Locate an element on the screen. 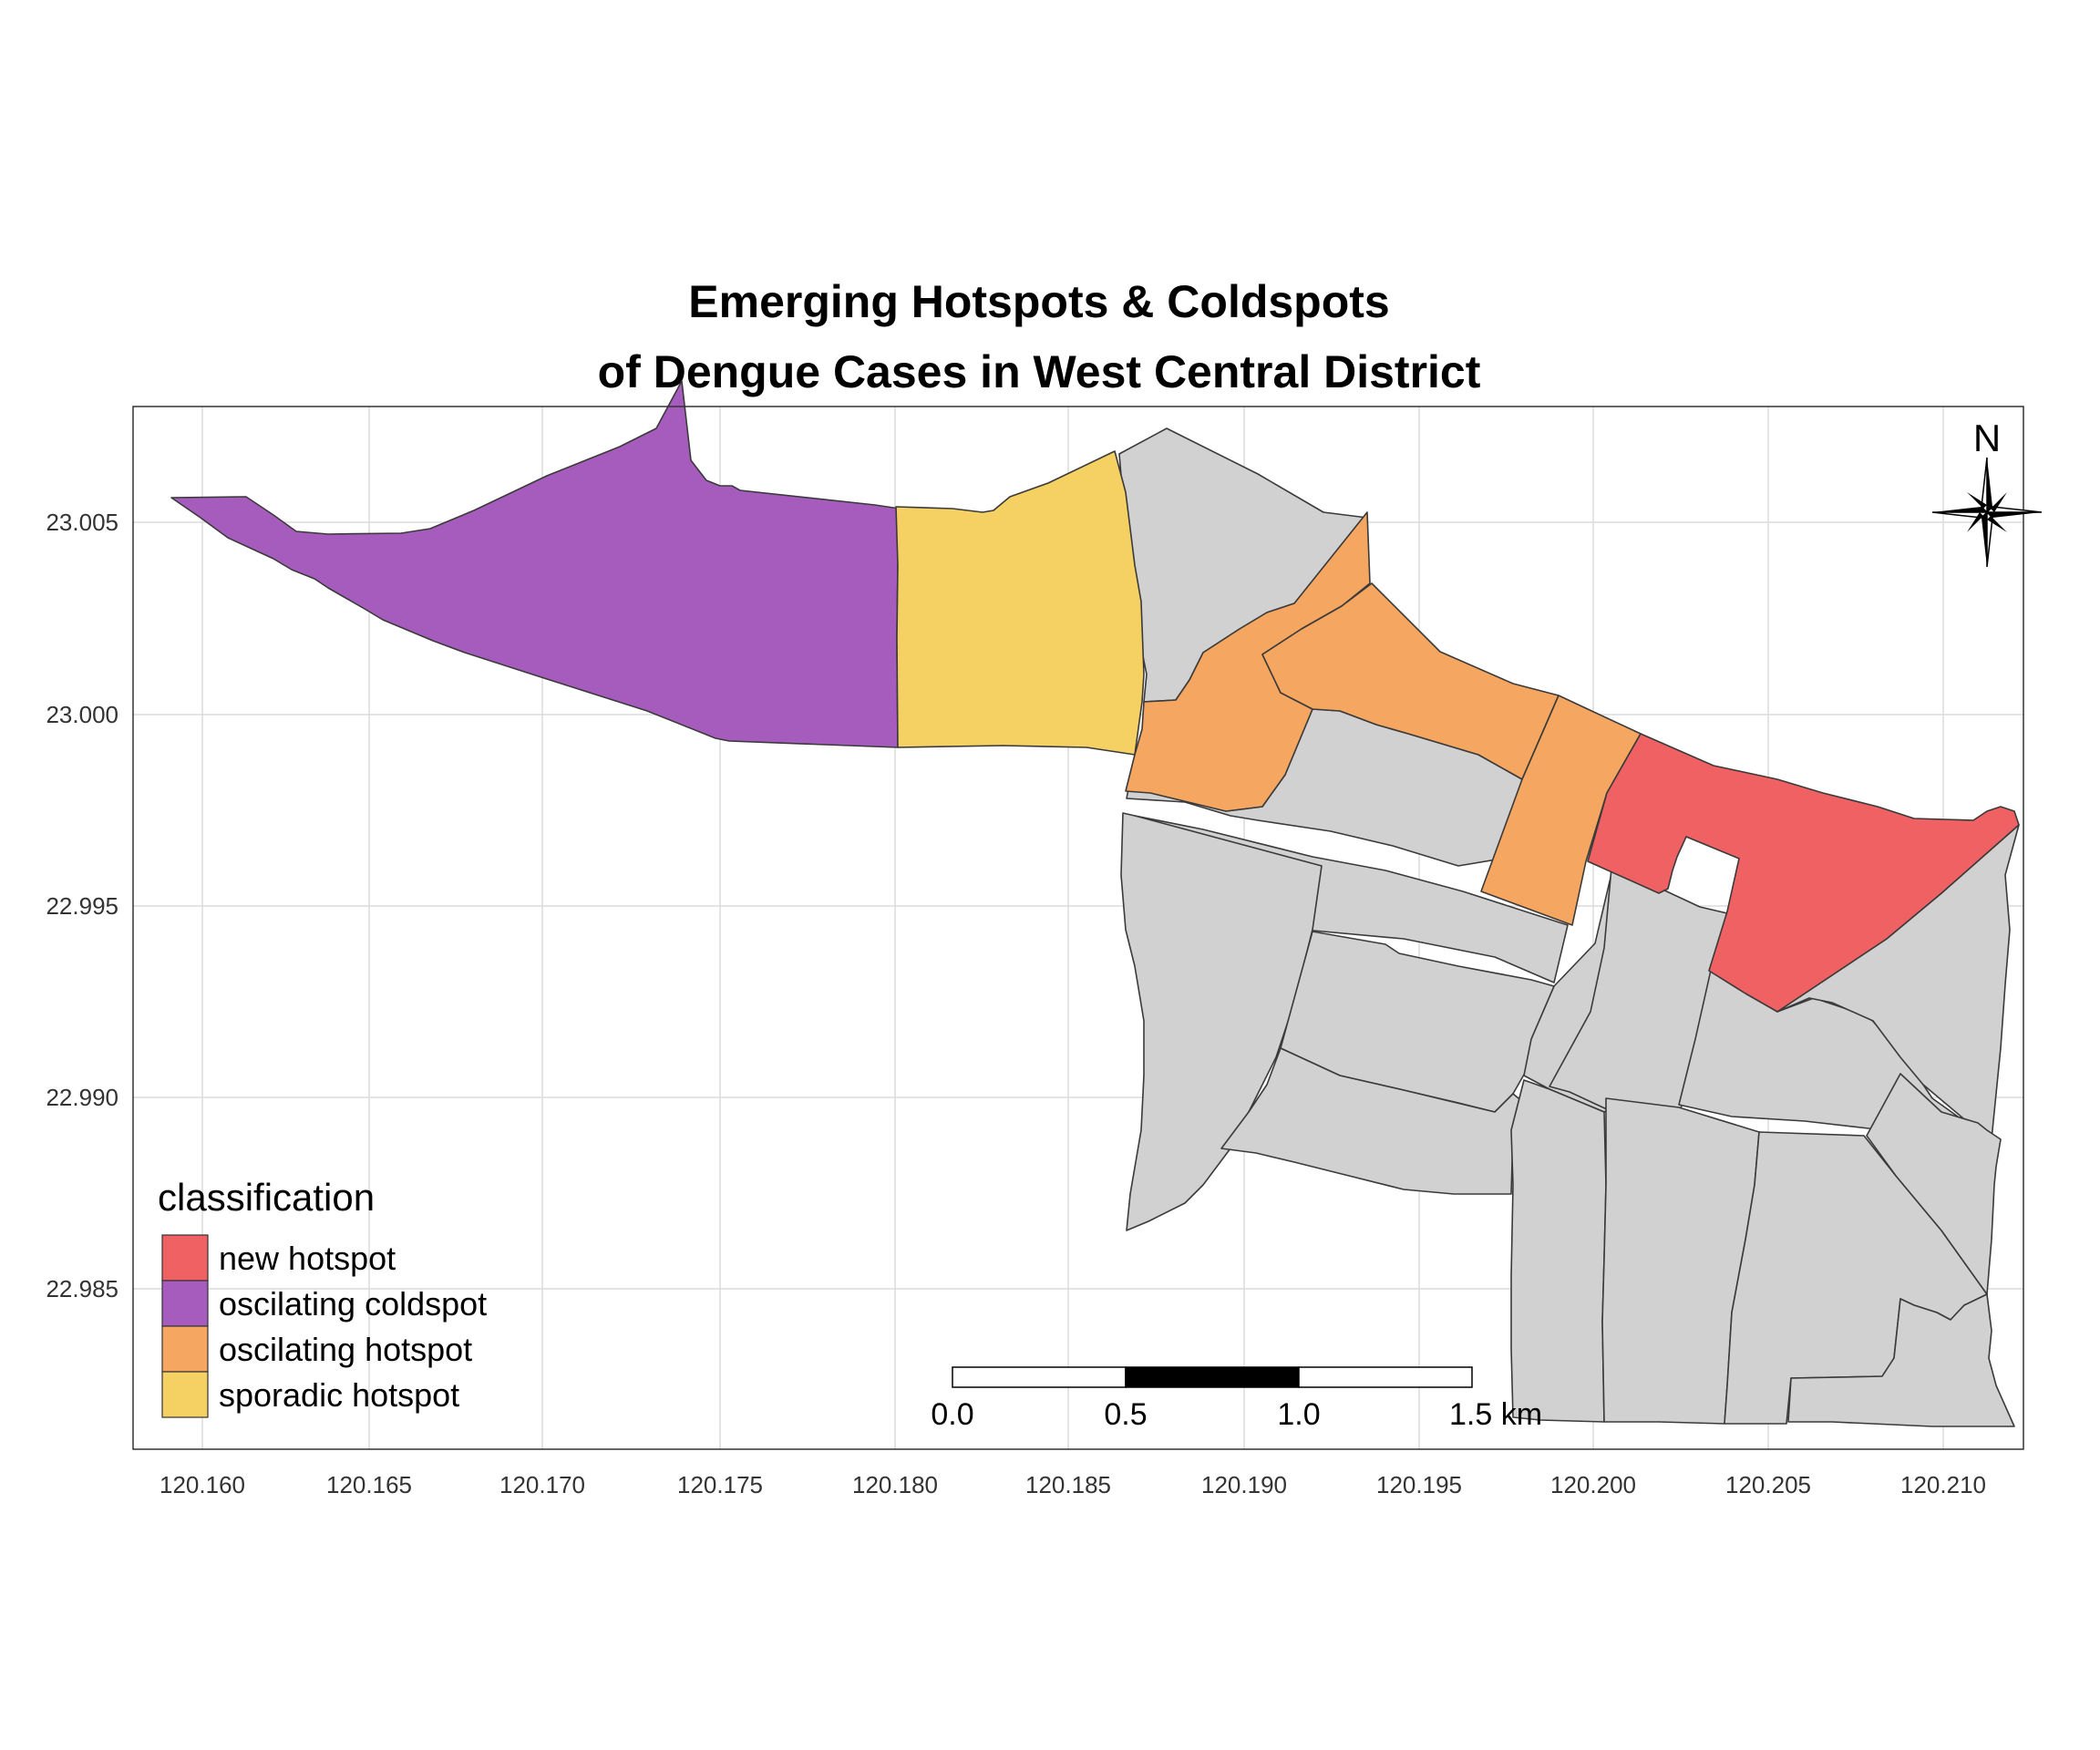 The width and height of the screenshot is (2100, 1750). region-new-hotspot is located at coordinates (1804, 873).